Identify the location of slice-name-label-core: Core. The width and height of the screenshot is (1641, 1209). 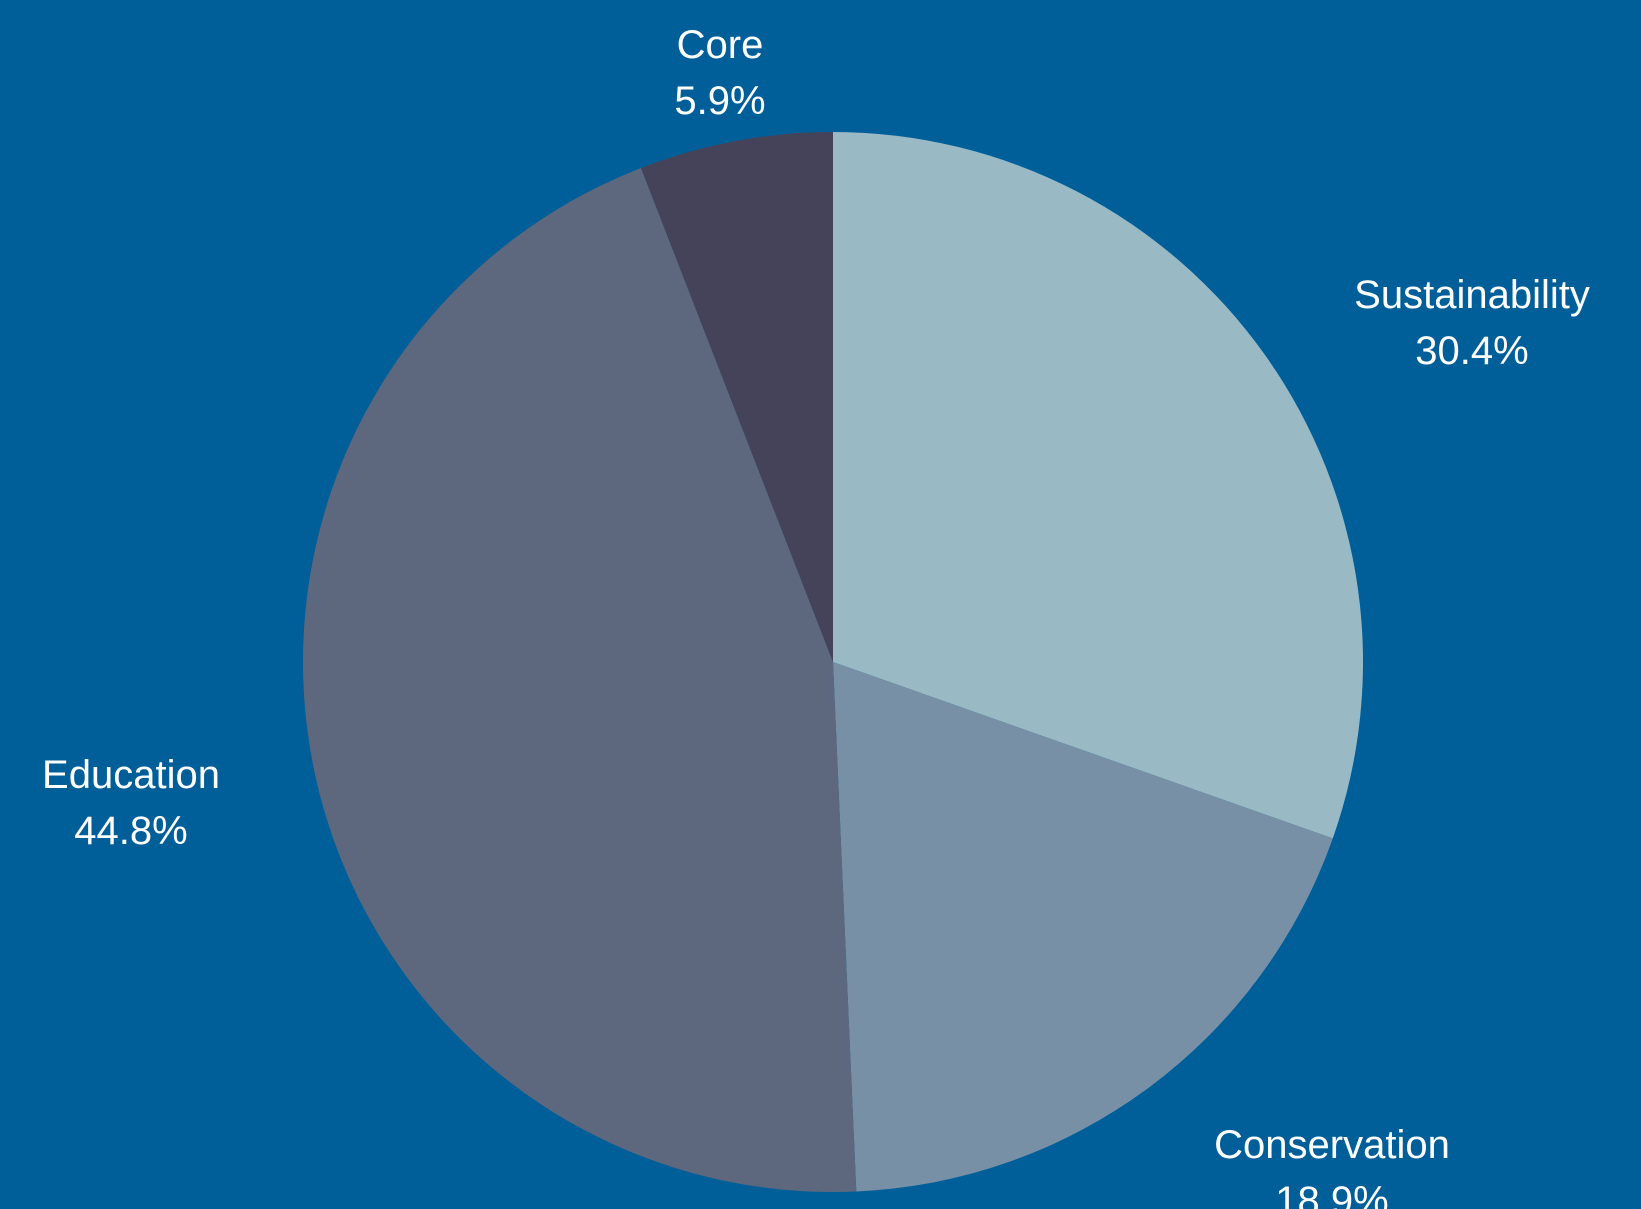
(720, 45).